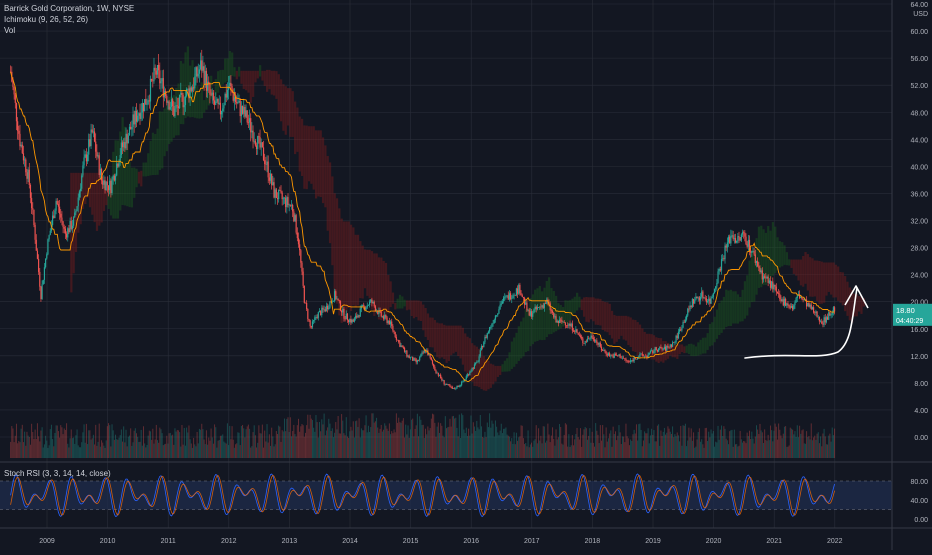 The image size is (932, 555). What do you see at coordinates (46, 19) in the screenshot?
I see `ichimoku-legend: Ichimoku (9, 26, 52, 26)` at bounding box center [46, 19].